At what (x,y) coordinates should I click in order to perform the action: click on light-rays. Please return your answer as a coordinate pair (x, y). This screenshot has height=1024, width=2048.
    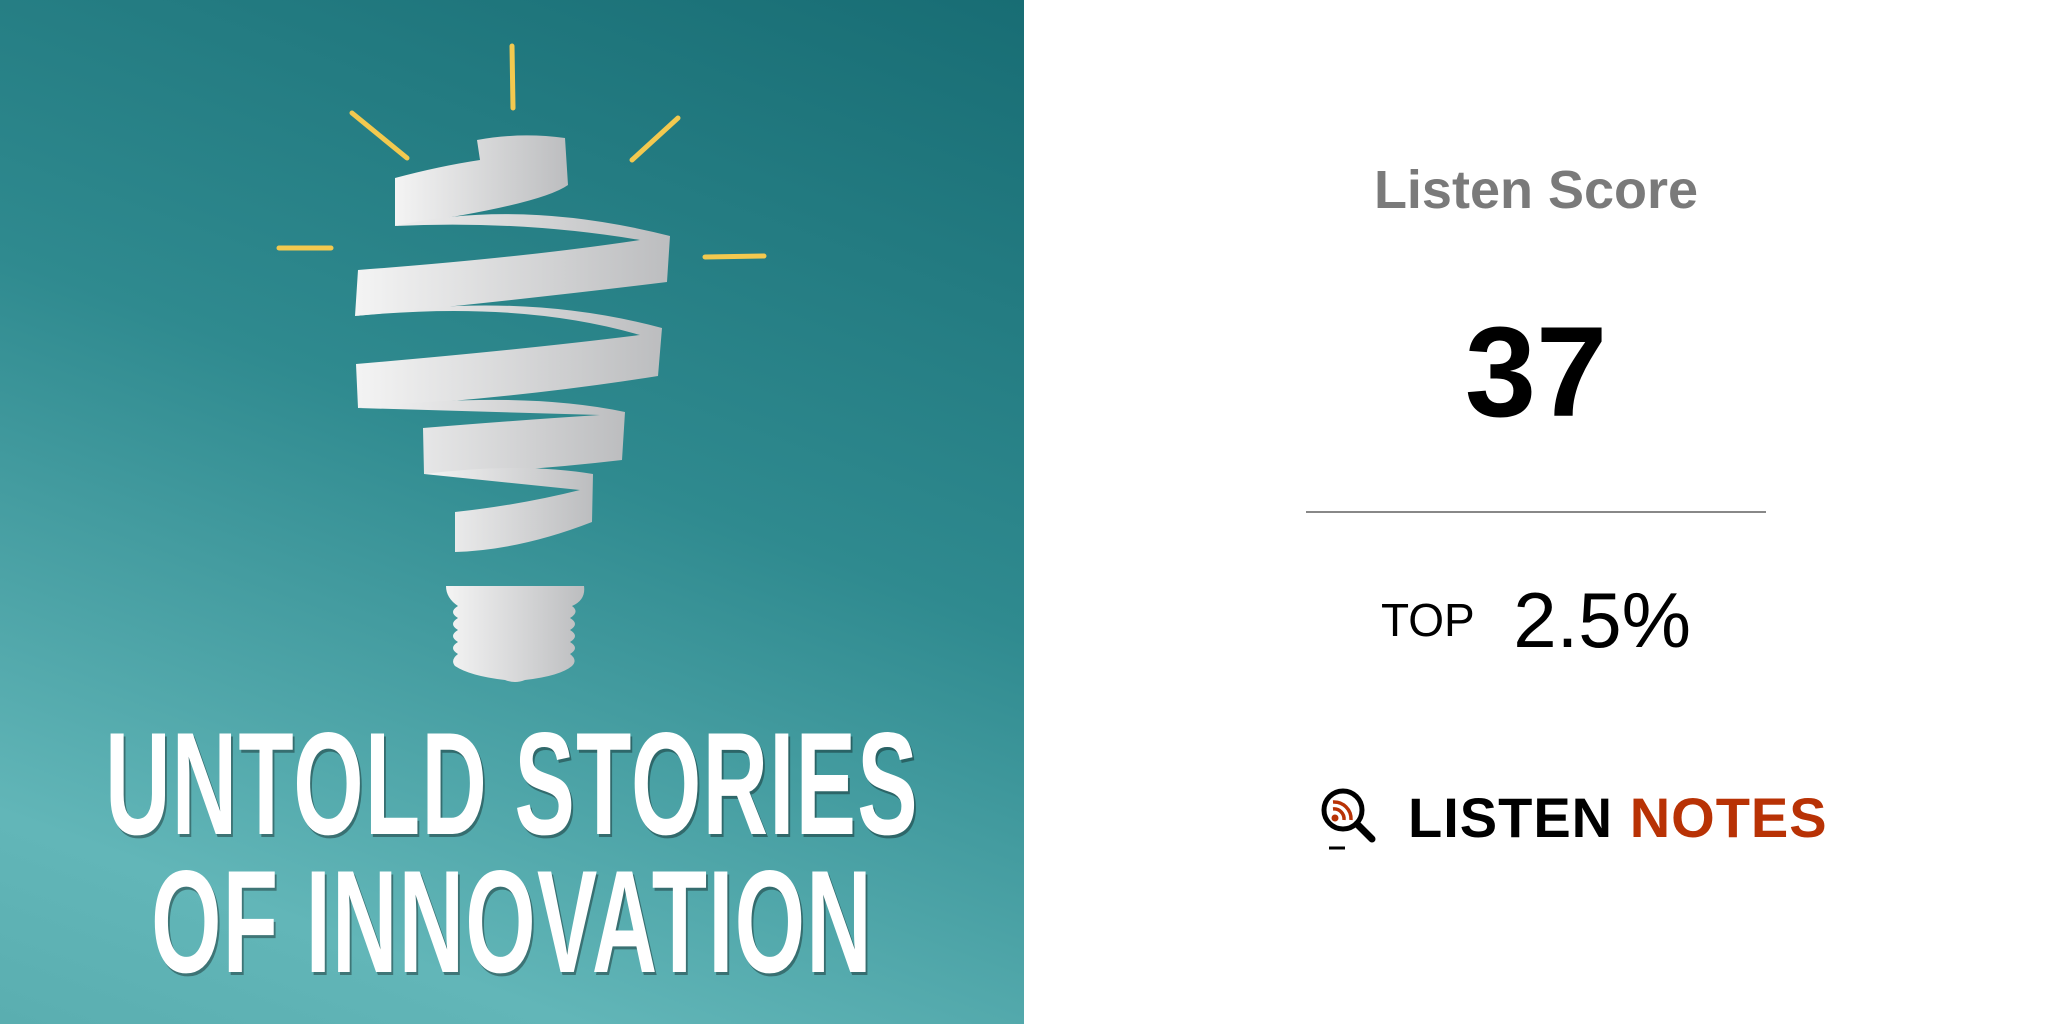
    Looking at the image, I should click on (521, 151).